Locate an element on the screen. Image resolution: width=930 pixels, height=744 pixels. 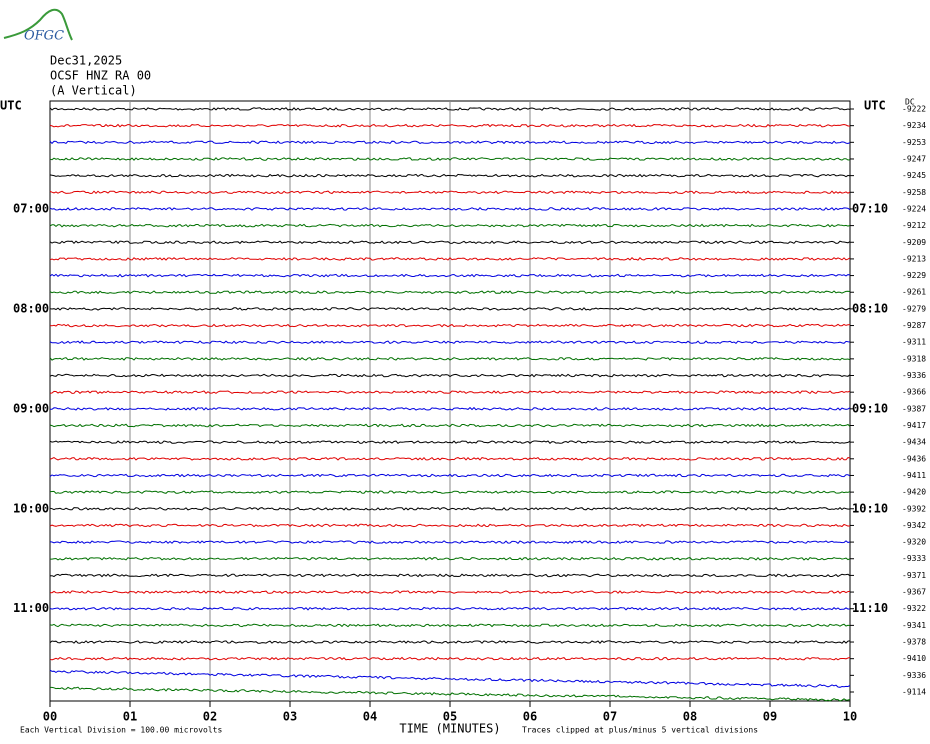
dc-offset: -9320 is located at coordinates (914, 542).